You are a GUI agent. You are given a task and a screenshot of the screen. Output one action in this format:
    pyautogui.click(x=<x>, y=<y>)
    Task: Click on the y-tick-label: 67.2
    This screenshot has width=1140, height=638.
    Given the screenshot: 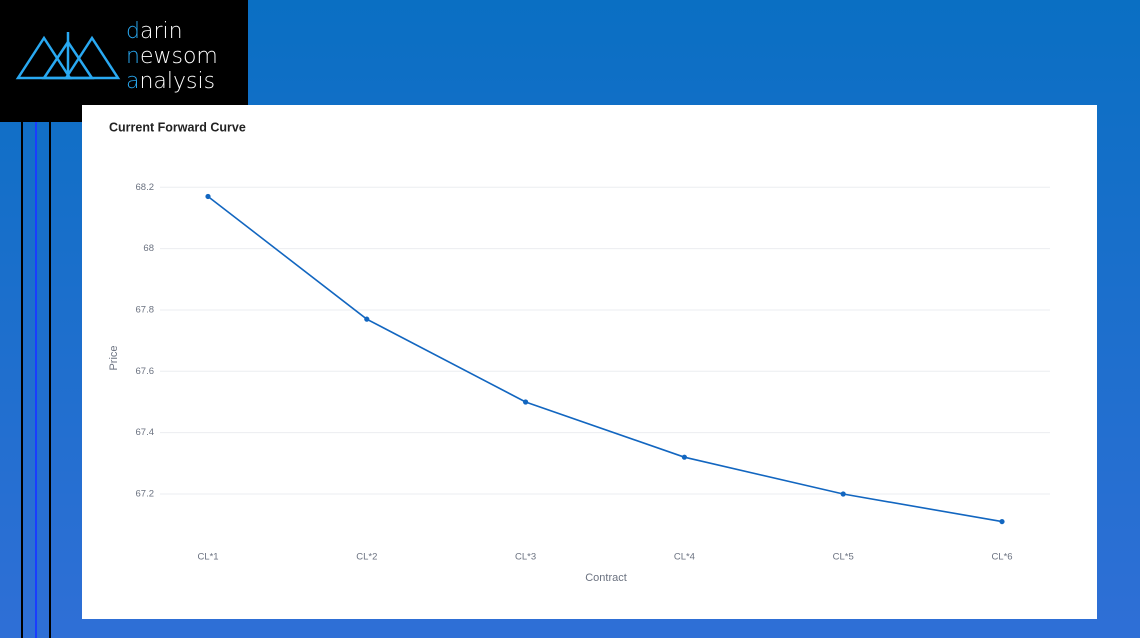 What is the action you would take?
    pyautogui.click(x=145, y=494)
    